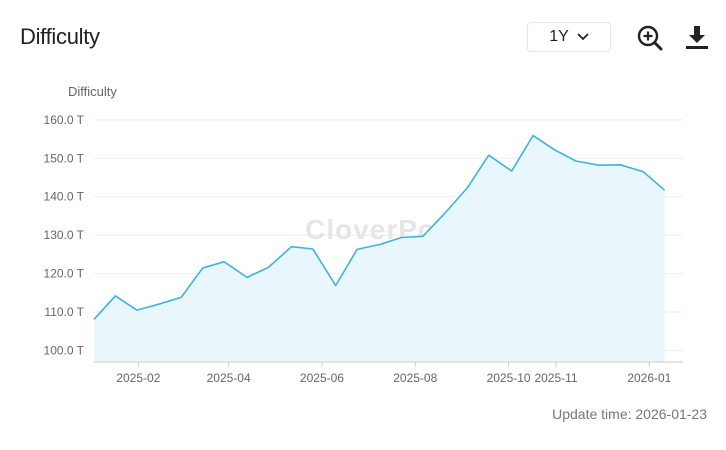 The image size is (726, 450). What do you see at coordinates (509, 378) in the screenshot?
I see `x-tick-label: 2025-10` at bounding box center [509, 378].